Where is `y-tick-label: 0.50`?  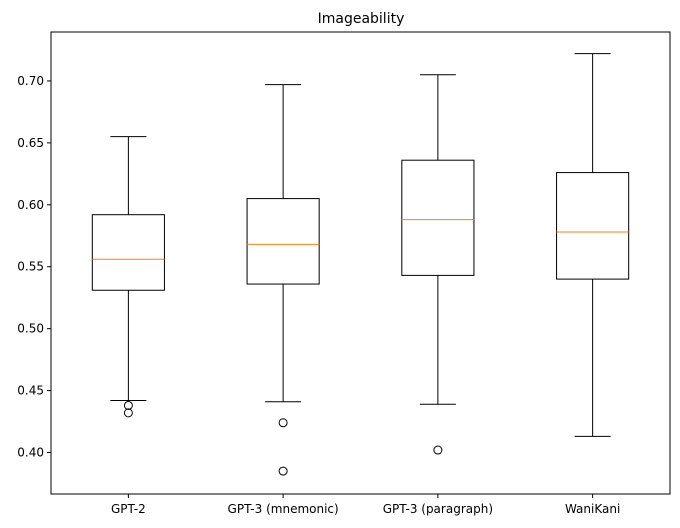 y-tick-label: 0.50 is located at coordinates (30, 329).